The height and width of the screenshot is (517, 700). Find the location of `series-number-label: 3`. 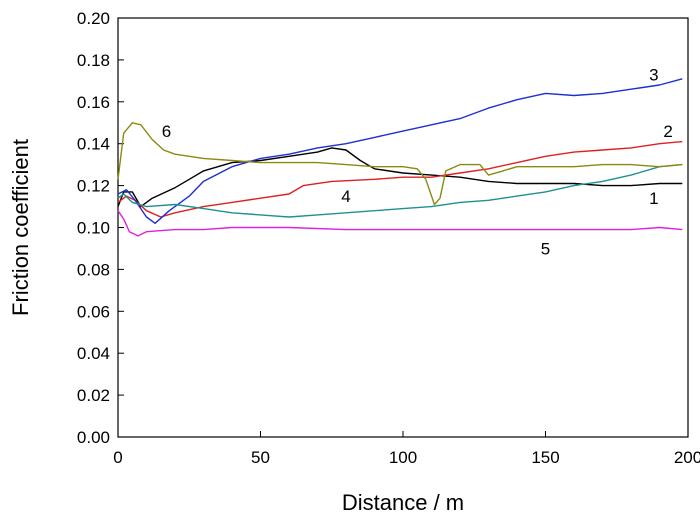

series-number-label: 3 is located at coordinates (653, 75).